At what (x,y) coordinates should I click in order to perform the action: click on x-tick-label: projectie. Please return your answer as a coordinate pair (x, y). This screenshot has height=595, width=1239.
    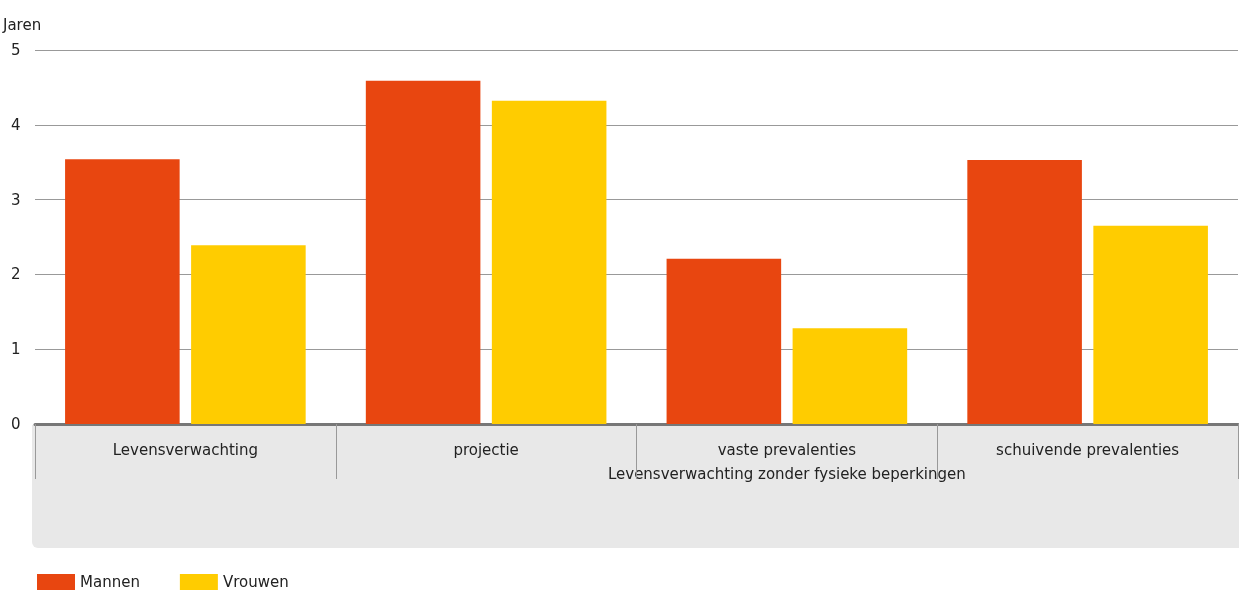
    Looking at the image, I should click on (486, 449).